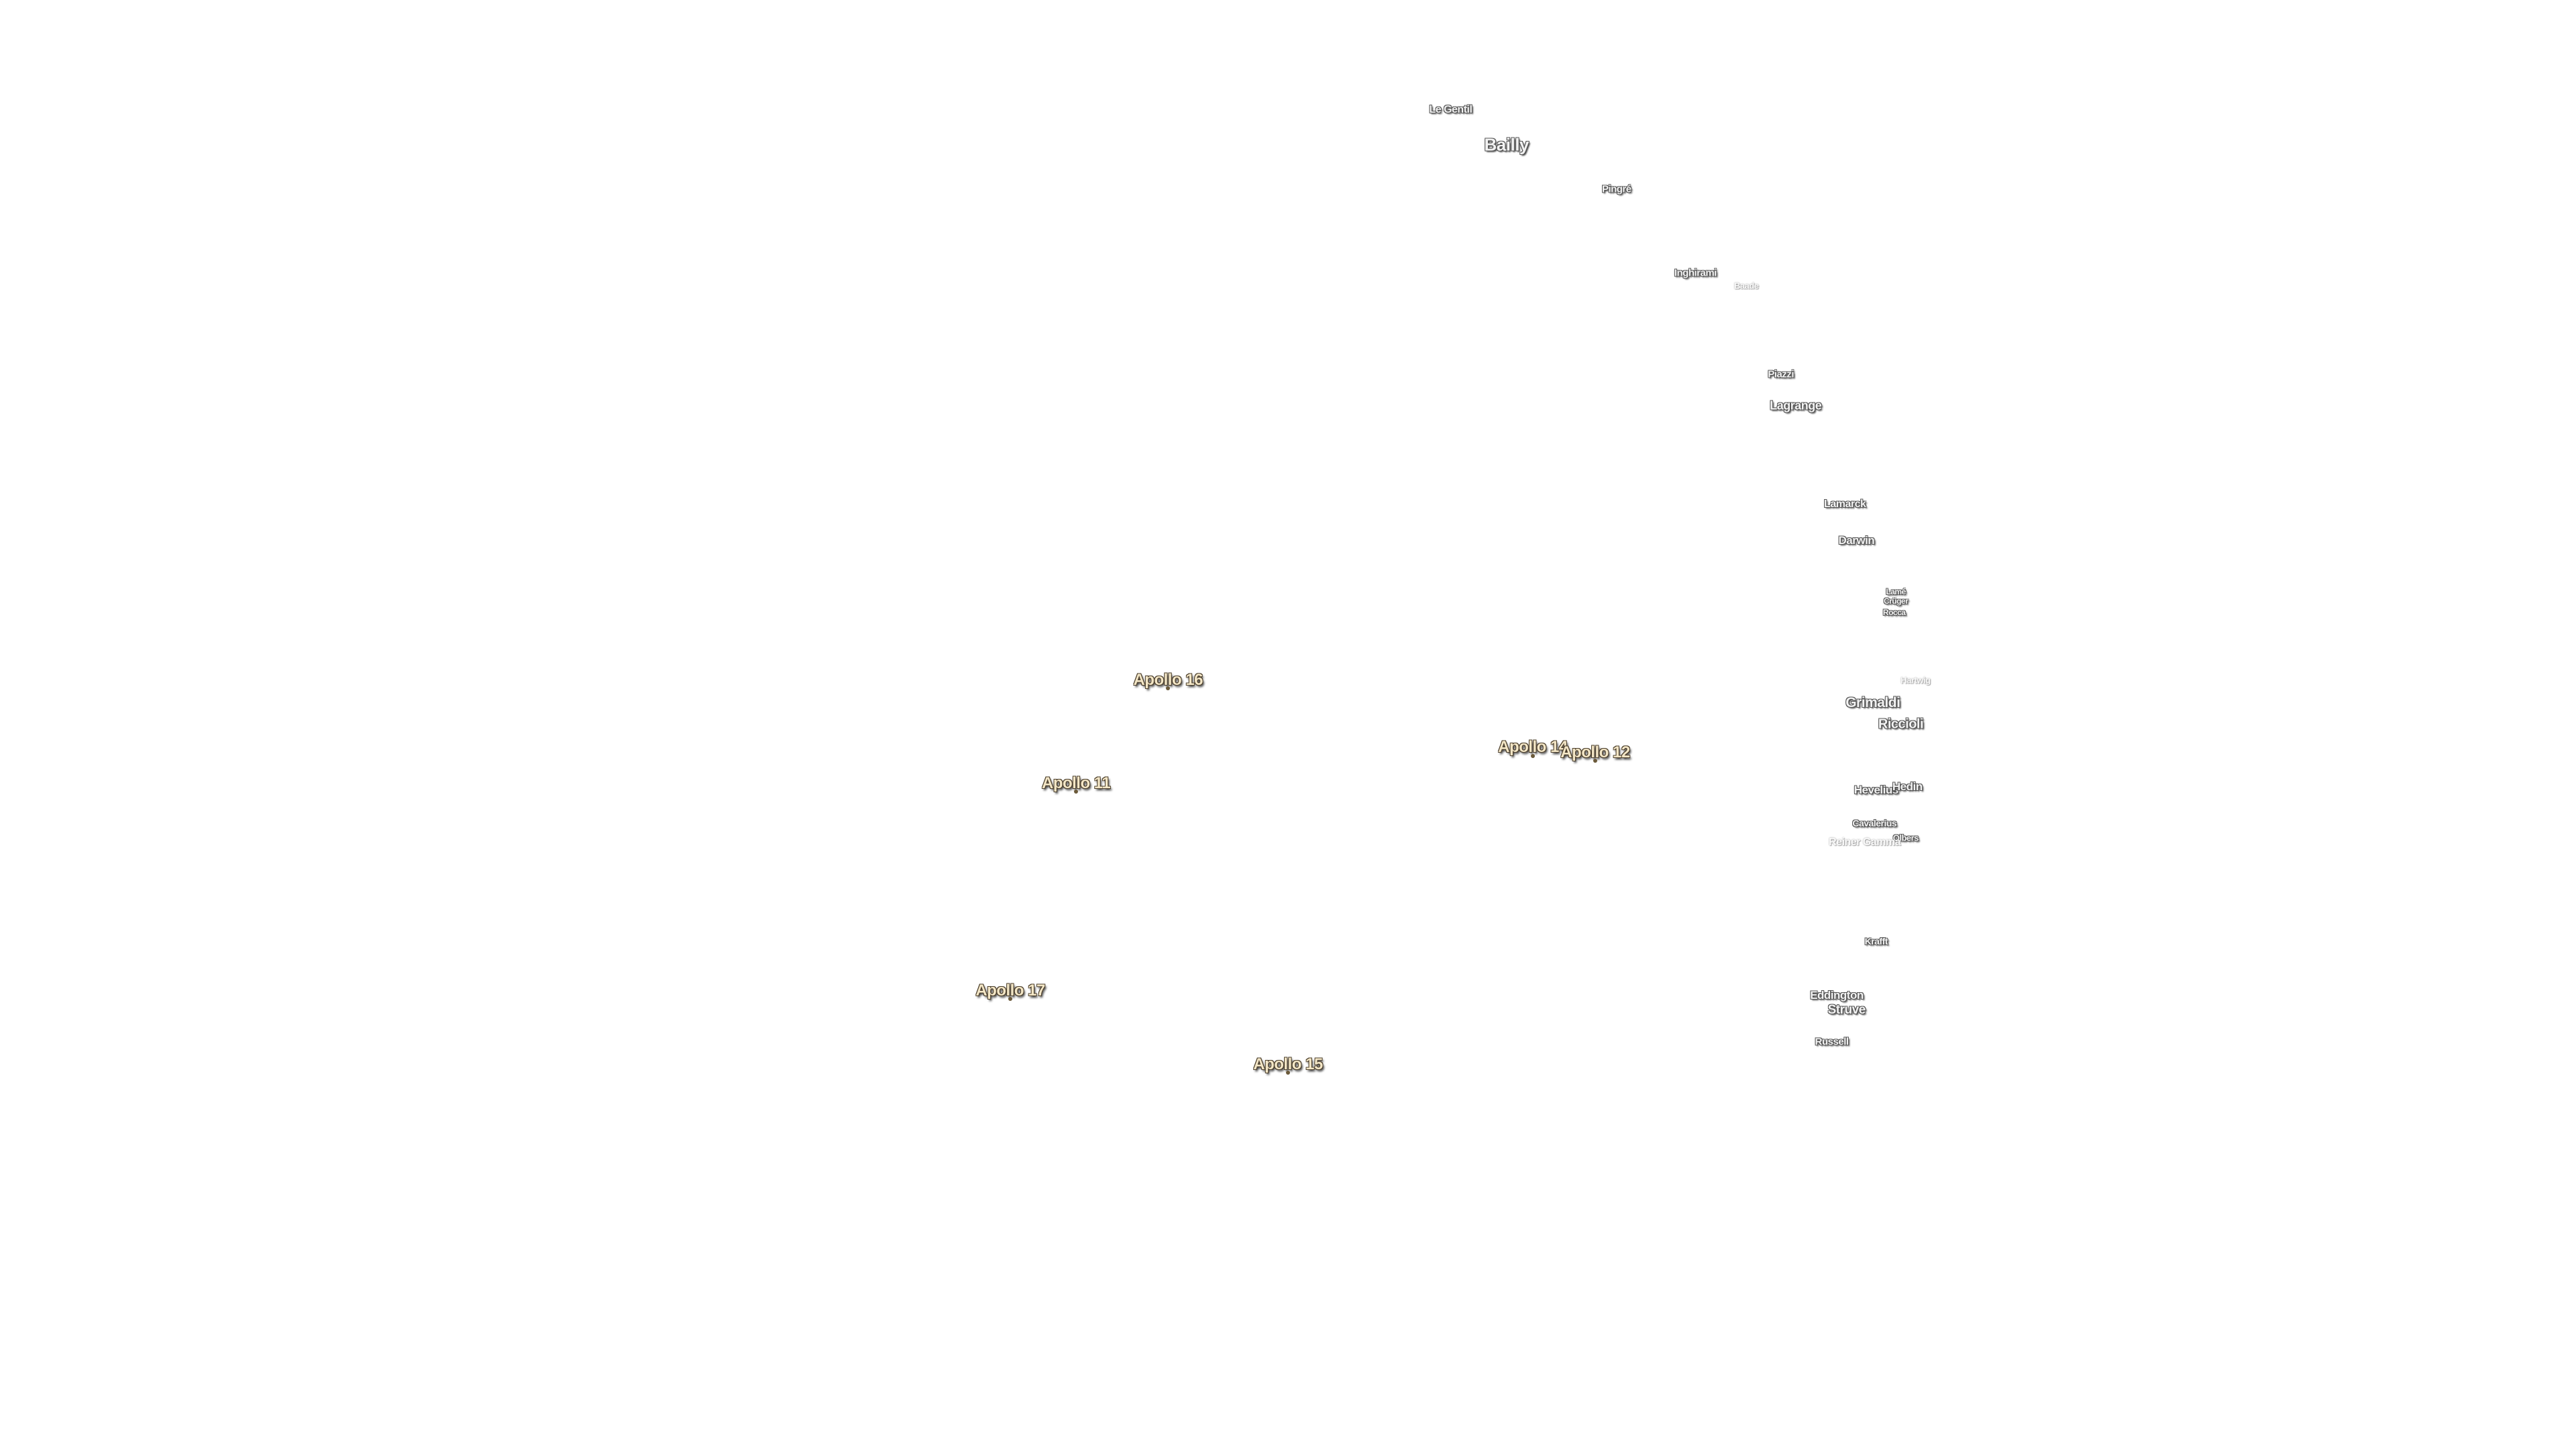 The image size is (2576, 1449). Describe the element at coordinates (1746, 285) in the screenshot. I see `feature-label: Baade` at that location.